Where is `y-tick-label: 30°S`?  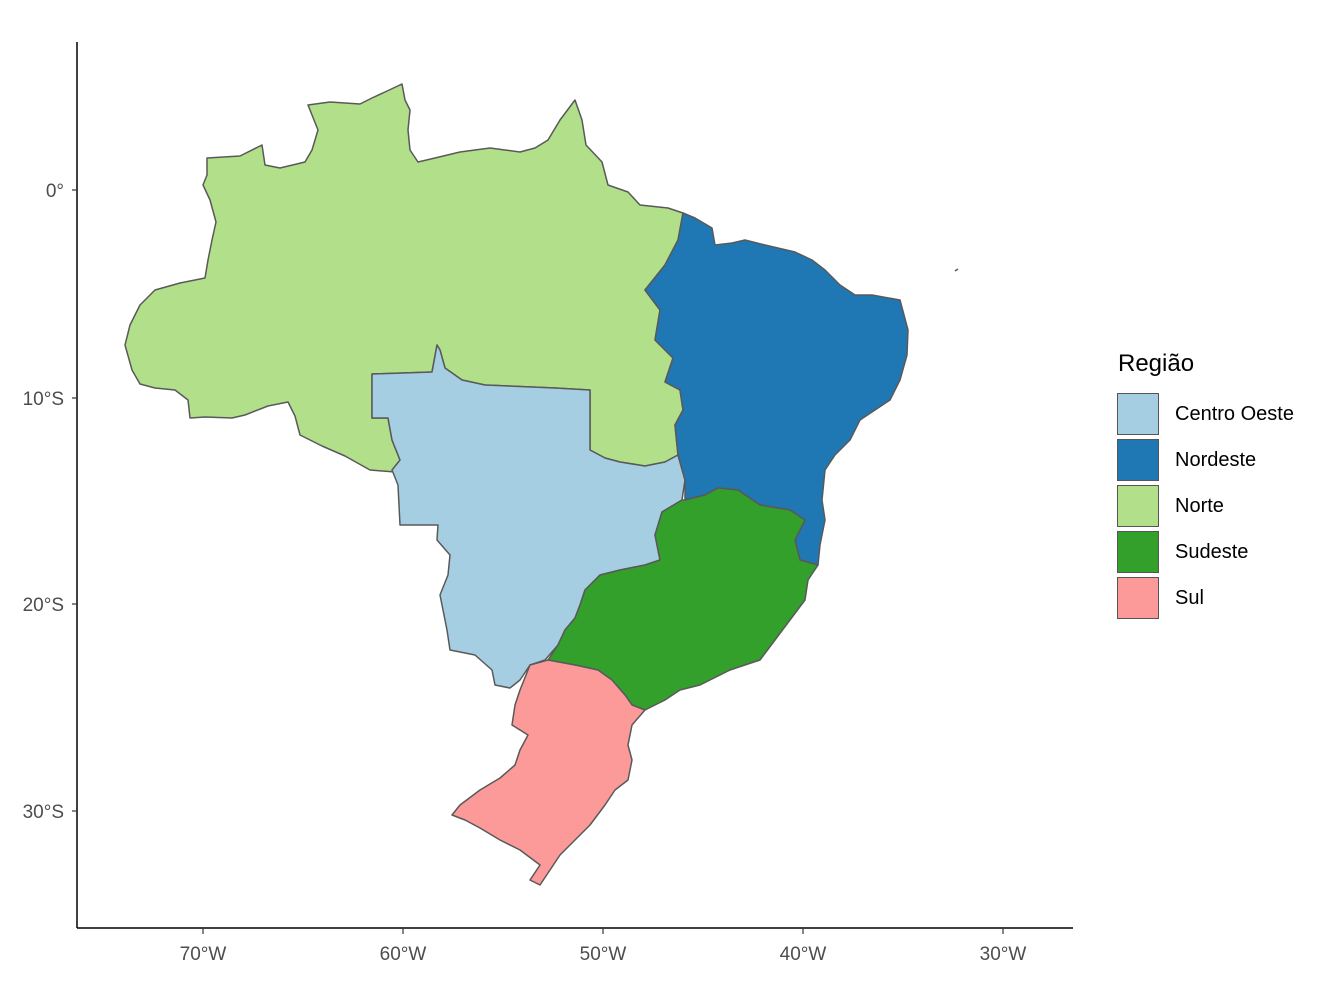 y-tick-label: 30°S is located at coordinates (43, 812).